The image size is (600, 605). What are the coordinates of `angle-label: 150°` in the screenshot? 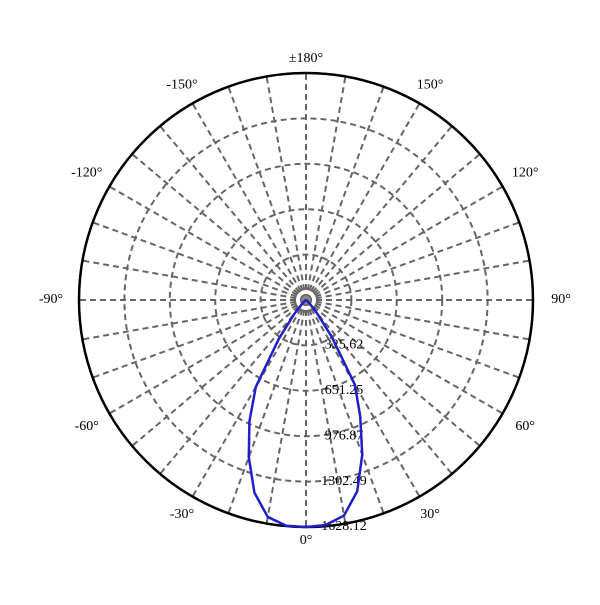 It's located at (430, 84).